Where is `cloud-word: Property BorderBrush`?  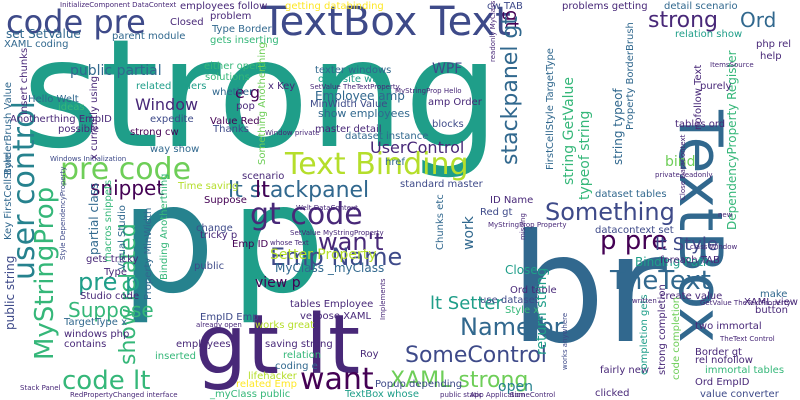
cloud-word: Property BorderBrush is located at coordinates (630, 76).